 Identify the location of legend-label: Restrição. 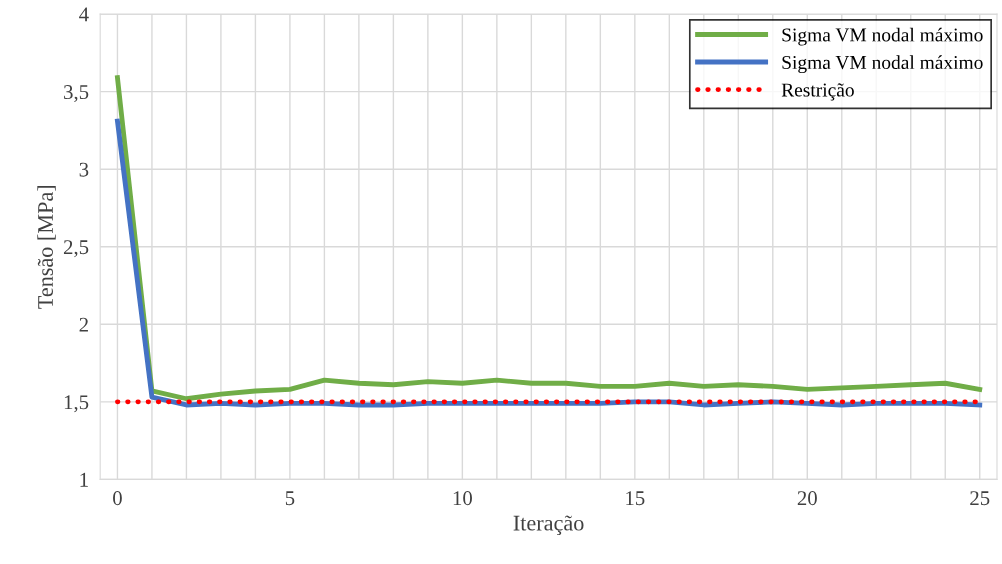
(817, 92).